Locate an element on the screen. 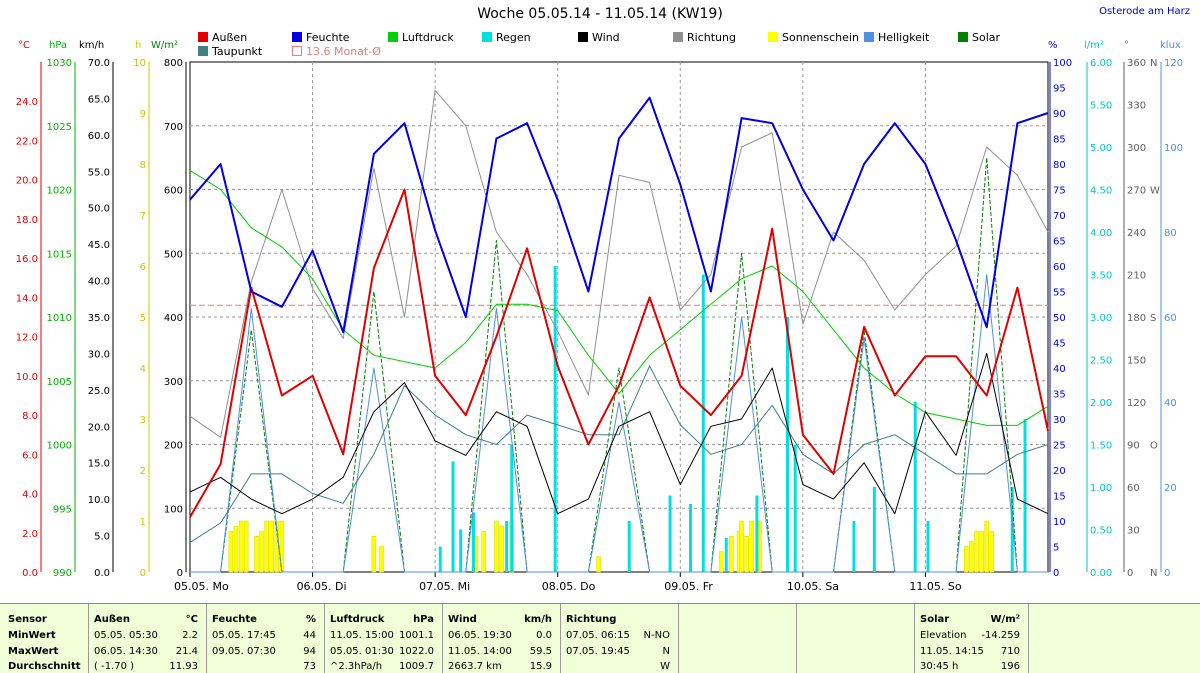 This screenshot has height=673, width=1200. elevation-label: Elevation is located at coordinates (943, 635).